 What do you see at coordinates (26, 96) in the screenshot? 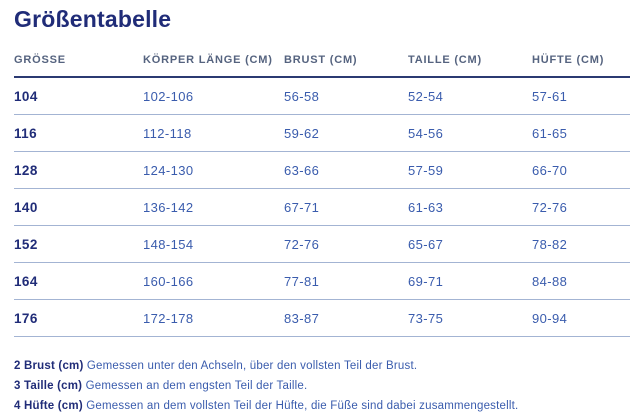
I see `size-cell: 104` at bounding box center [26, 96].